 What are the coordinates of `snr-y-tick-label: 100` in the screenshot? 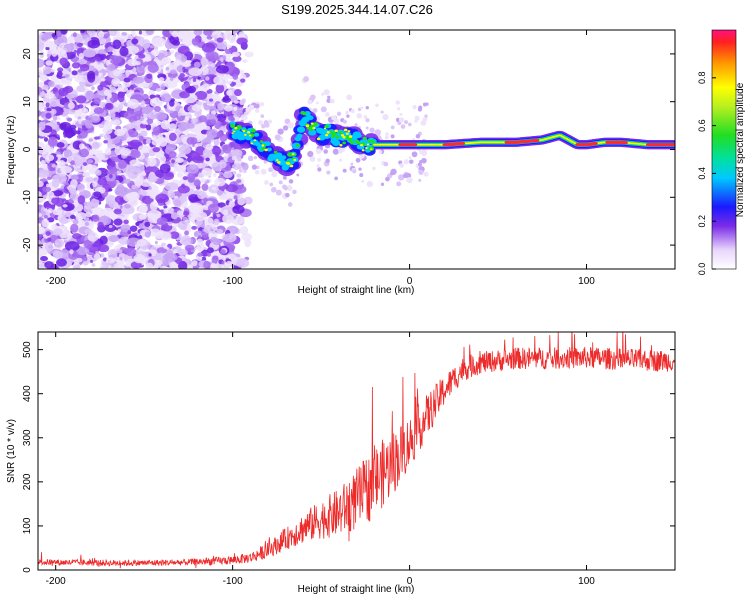 It's located at (27, 525).